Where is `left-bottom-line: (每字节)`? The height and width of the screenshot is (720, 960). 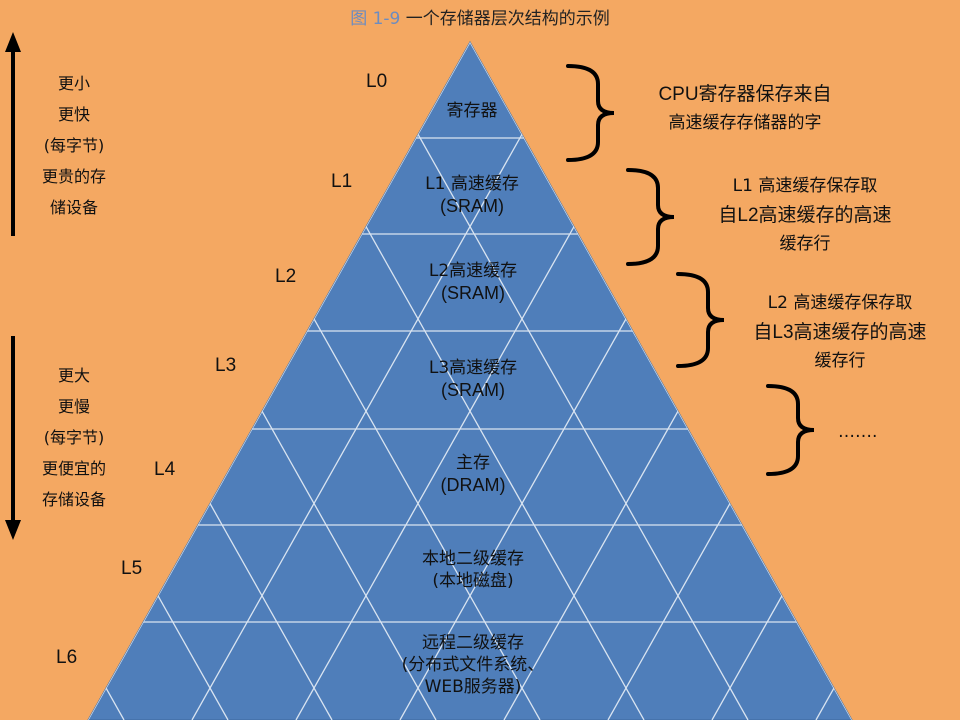 left-bottom-line: (每字节) is located at coordinates (74, 437).